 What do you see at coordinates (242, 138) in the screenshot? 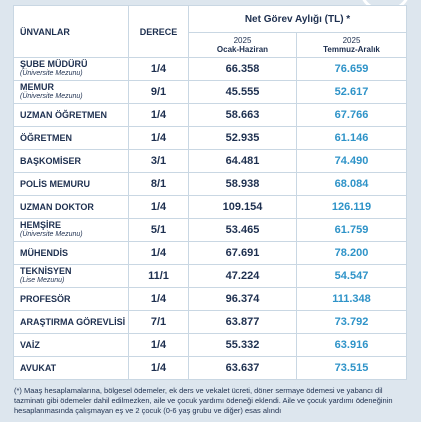
I see `salary-period1: 52.935` at bounding box center [242, 138].